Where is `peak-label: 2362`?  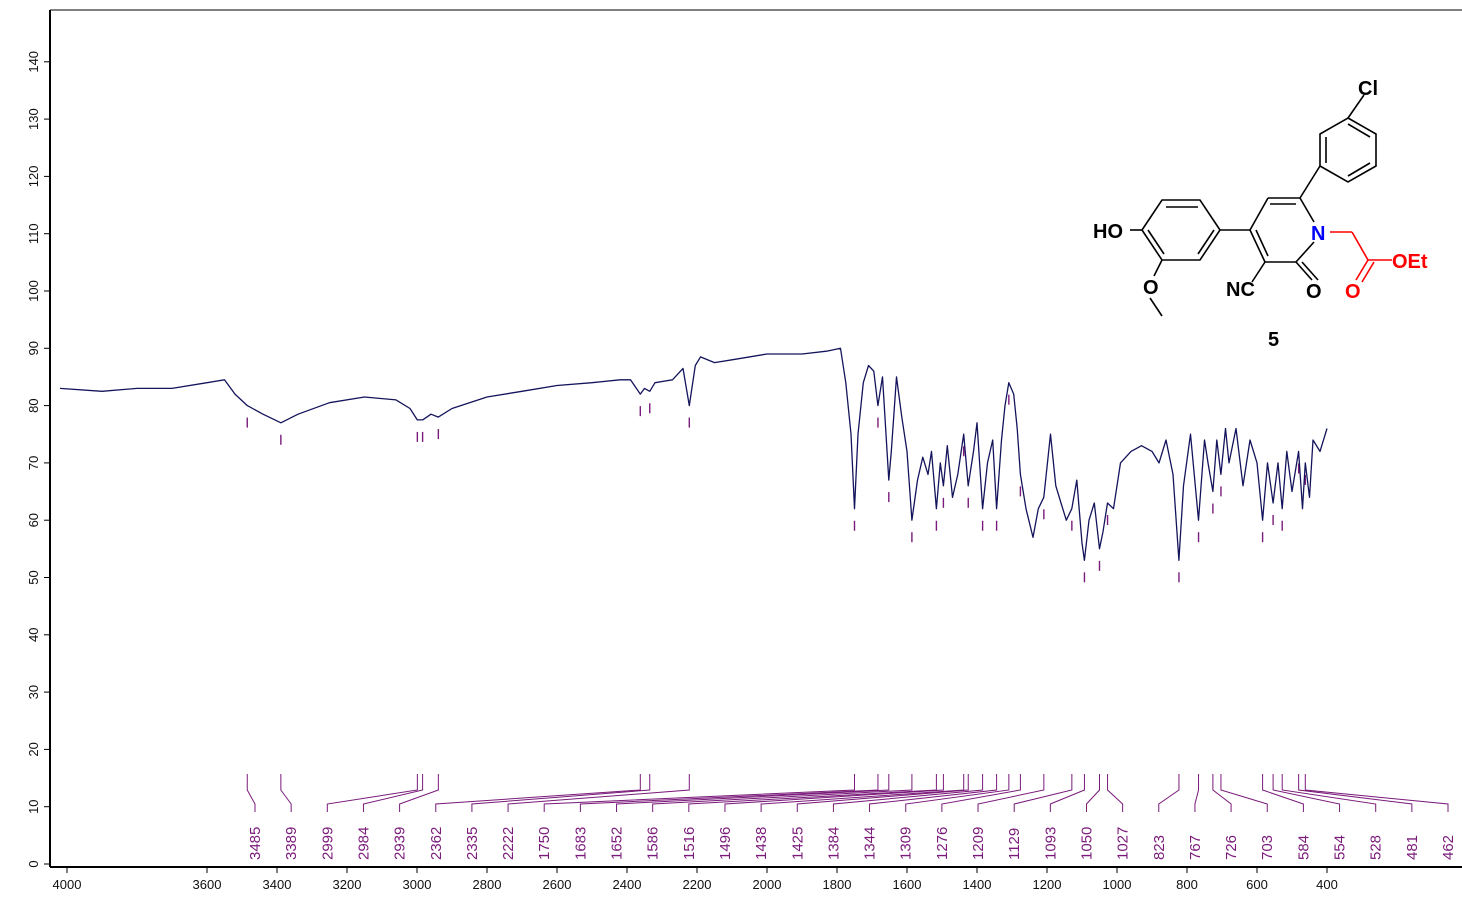 peak-label: 2362 is located at coordinates (436, 843).